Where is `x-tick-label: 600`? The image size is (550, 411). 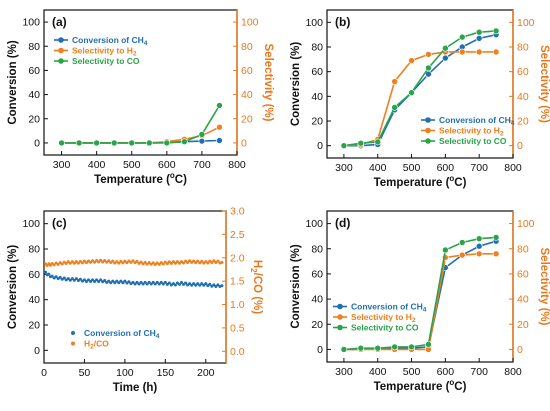
x-tick-label: 600 is located at coordinates (446, 372).